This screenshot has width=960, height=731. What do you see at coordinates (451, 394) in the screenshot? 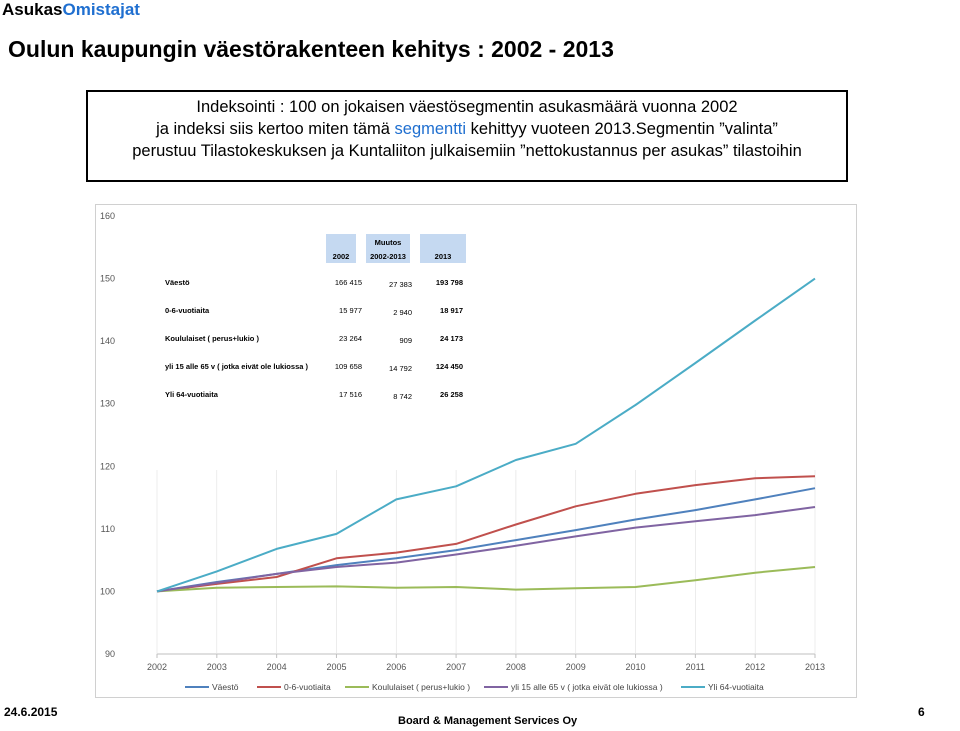
I see `table-cell-2013: 26 258` at bounding box center [451, 394].